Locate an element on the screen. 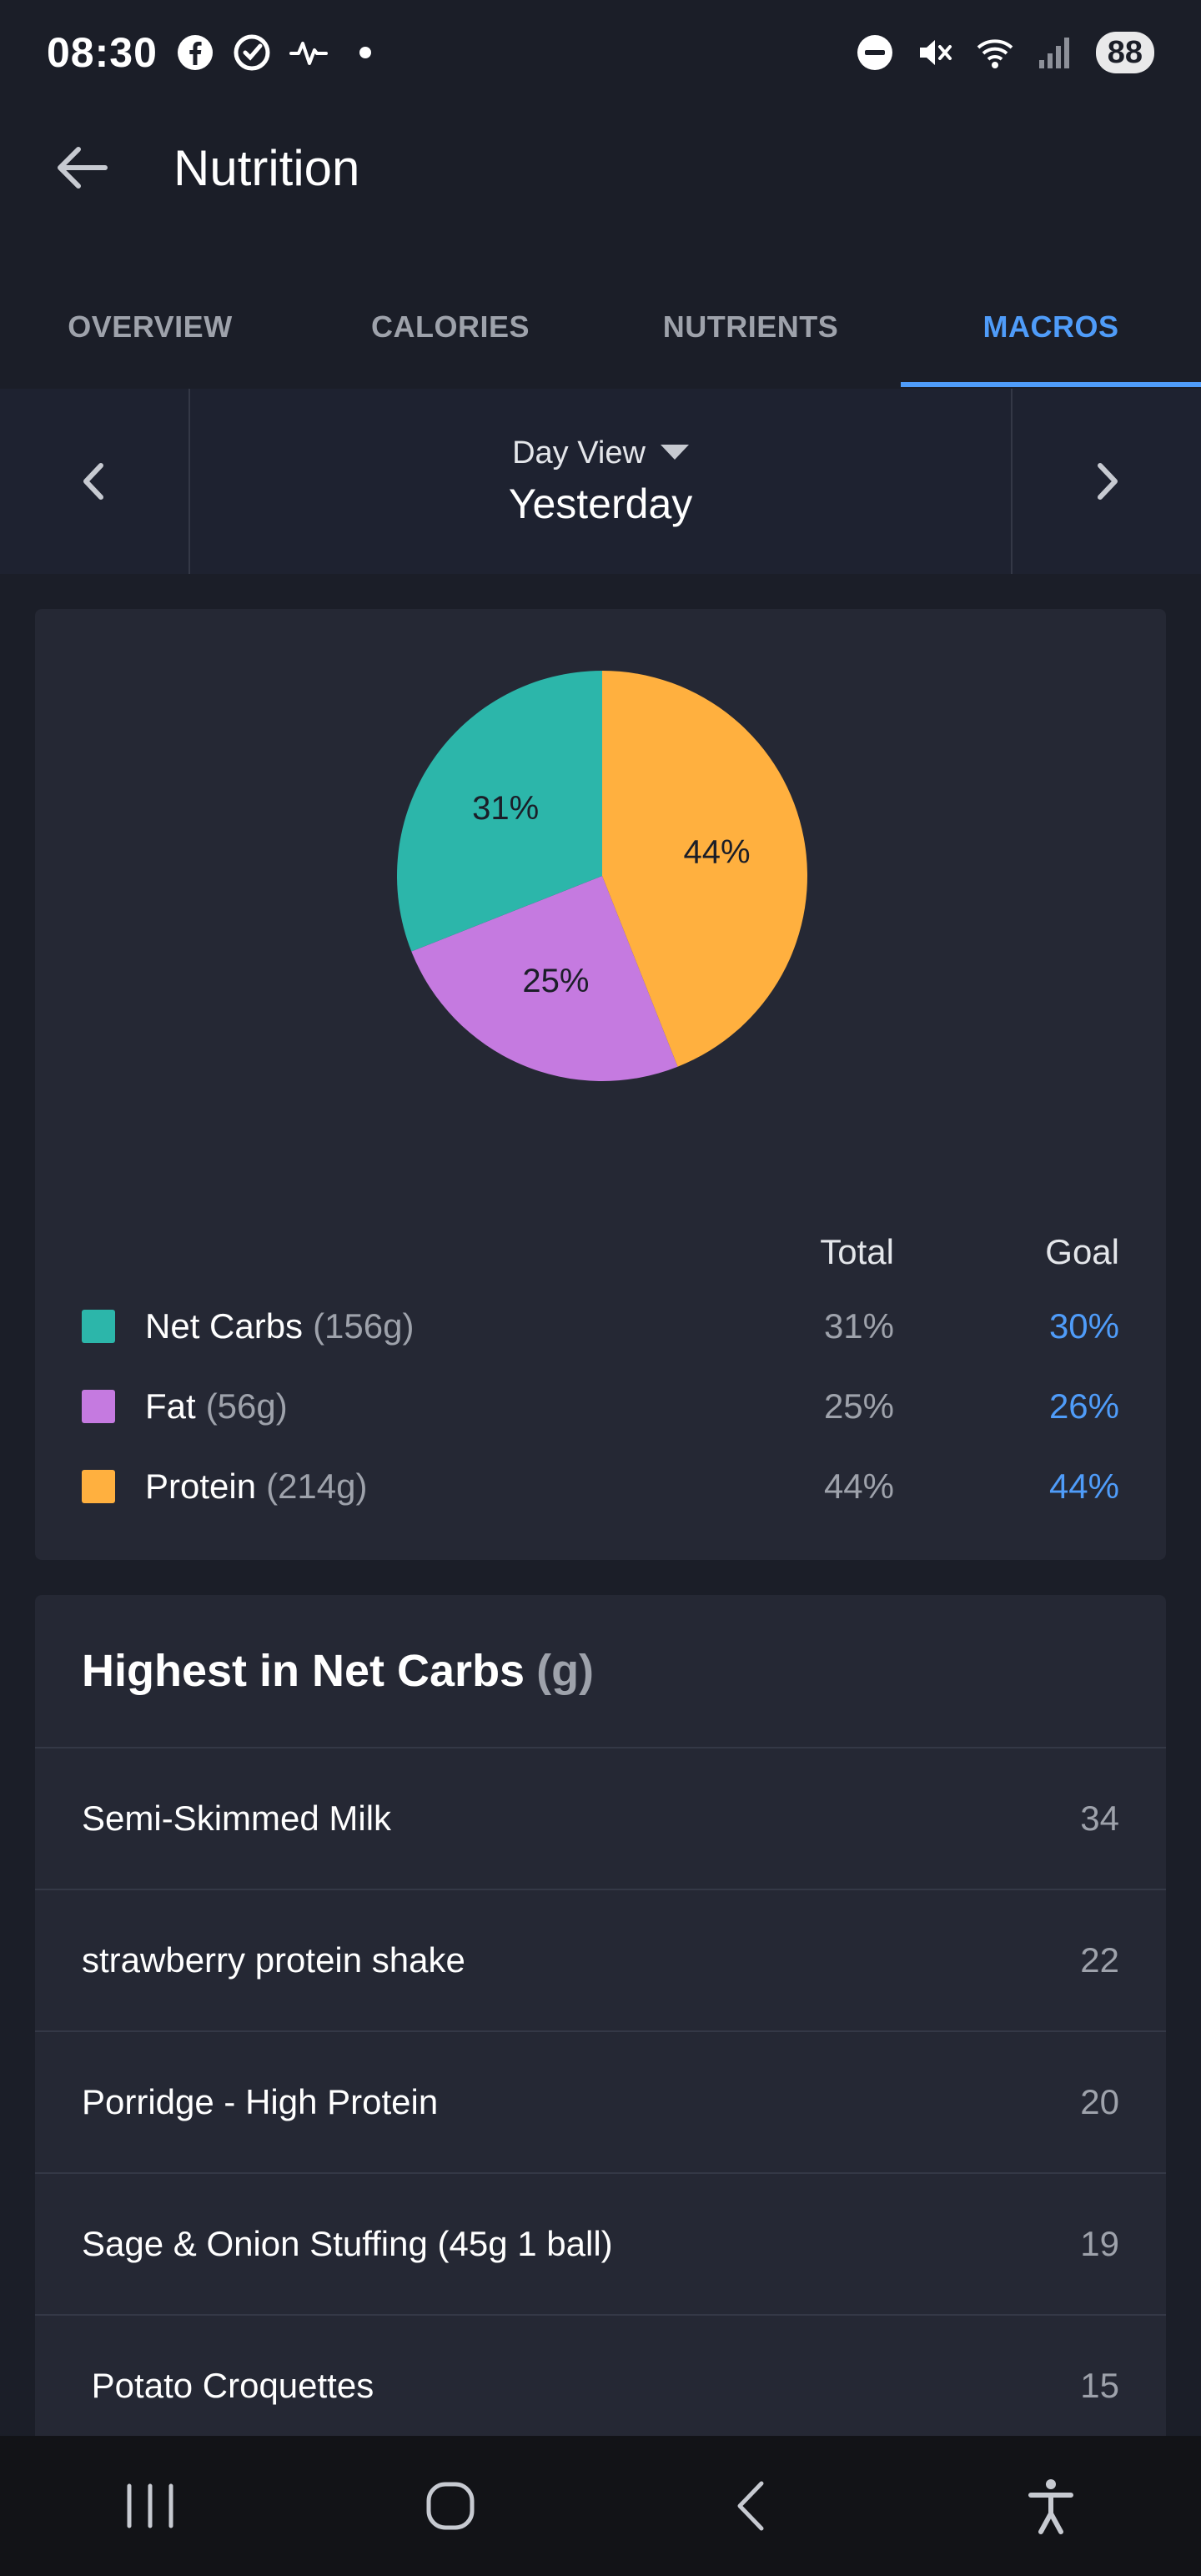 This screenshot has height=2576, width=1201. page-title: Nutrition is located at coordinates (267, 167).